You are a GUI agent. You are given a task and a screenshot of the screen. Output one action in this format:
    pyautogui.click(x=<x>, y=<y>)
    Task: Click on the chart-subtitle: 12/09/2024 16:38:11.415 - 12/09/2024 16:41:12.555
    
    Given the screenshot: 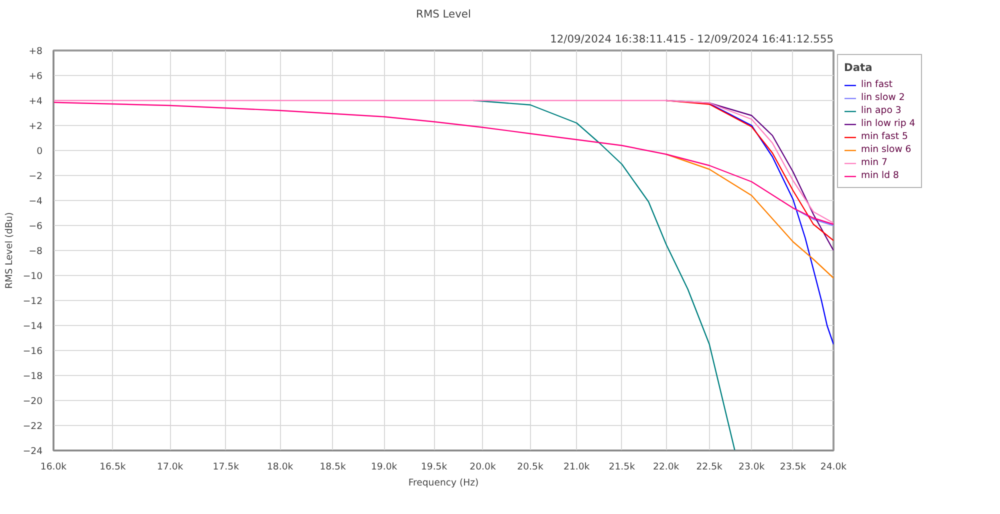 What is the action you would take?
    pyautogui.click(x=692, y=39)
    